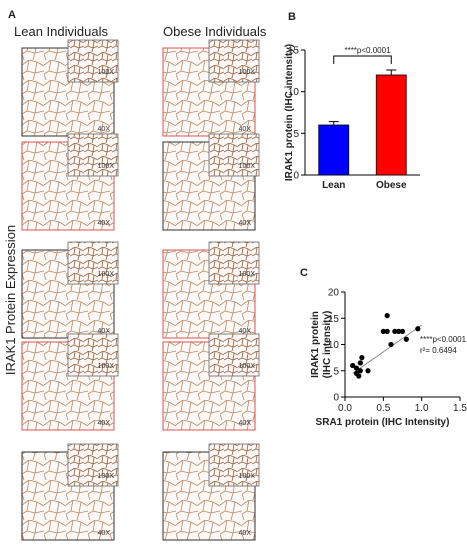  What do you see at coordinates (438, 350) in the screenshot?
I see `annotation: r²= 0.6494` at bounding box center [438, 350].